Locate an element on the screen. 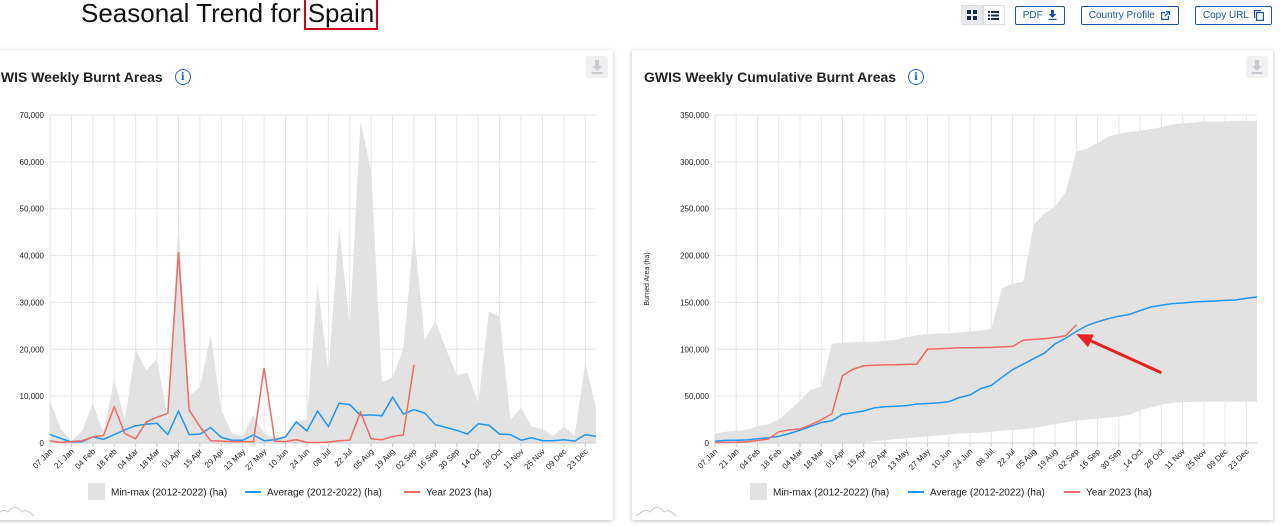  y-tick-label: 30,000 is located at coordinates (32, 302).